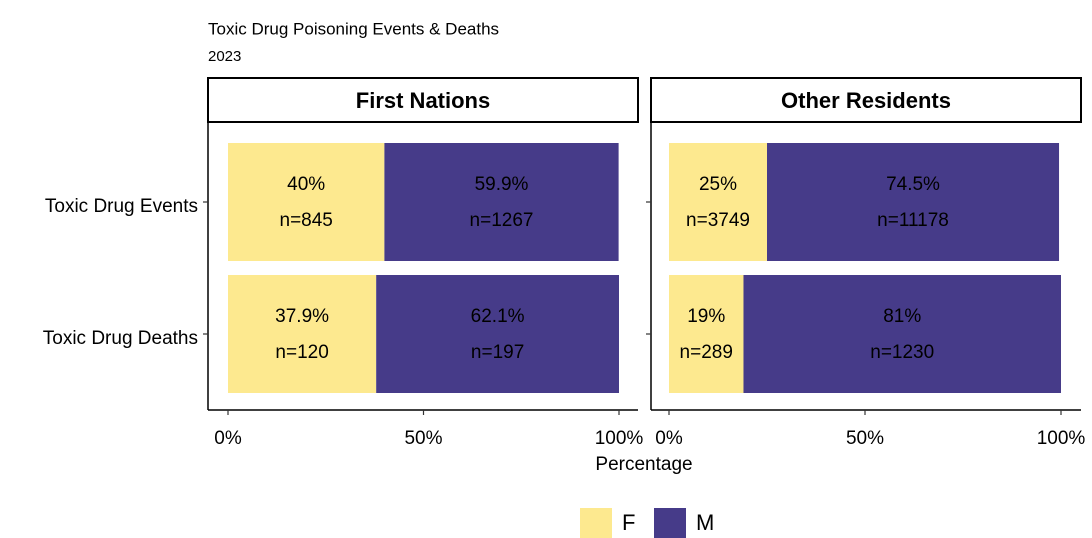  What do you see at coordinates (120, 338) in the screenshot?
I see `y-tick-label: Toxic Drug Deaths` at bounding box center [120, 338].